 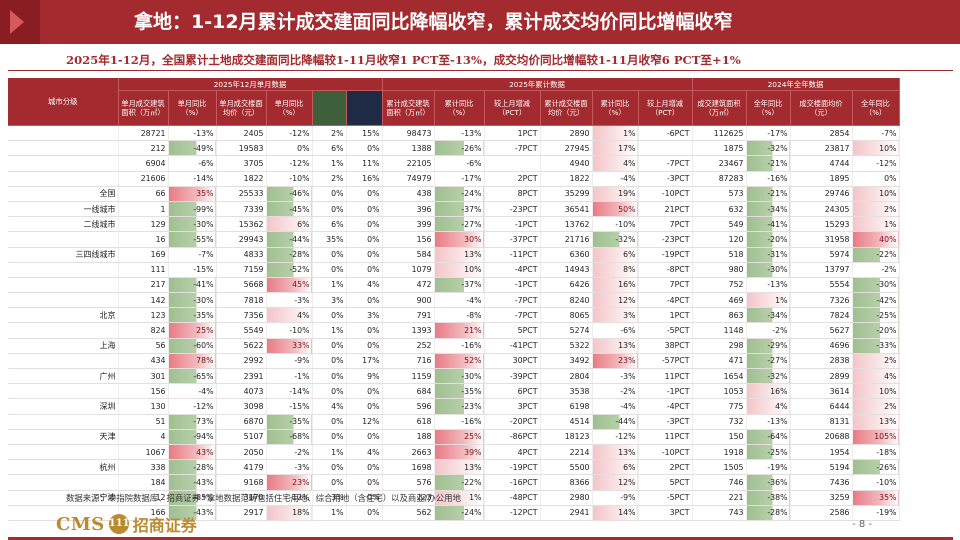 I want to click on city-label: 杭州, so click(x=63, y=467).